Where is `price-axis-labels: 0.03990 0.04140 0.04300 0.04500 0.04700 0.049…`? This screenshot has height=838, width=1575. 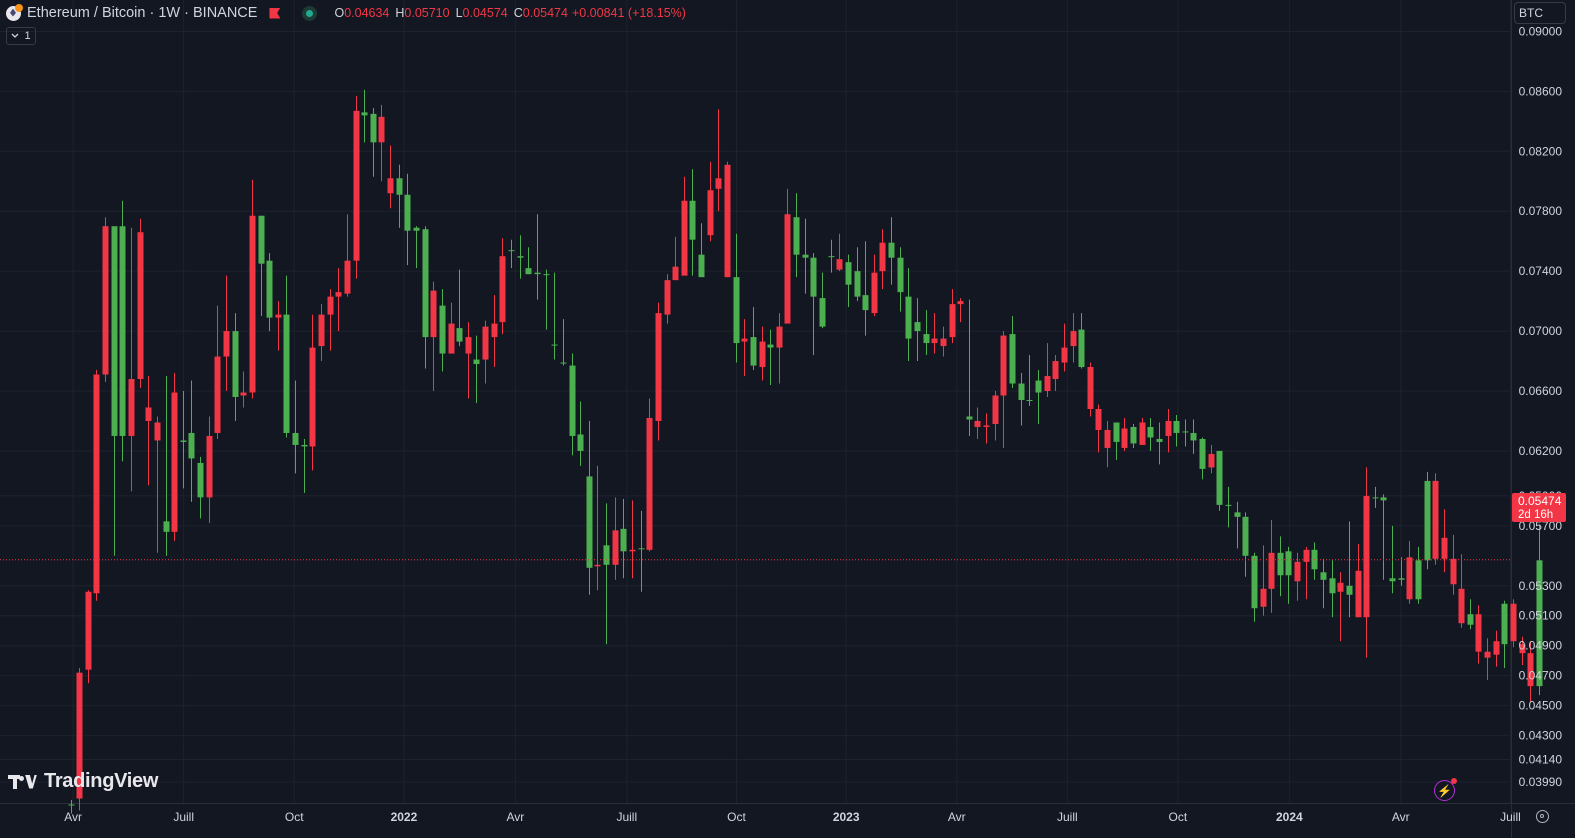 price-axis-labels: 0.03990 0.04140 0.04300 0.04500 0.04700 0.049… is located at coordinates (1541, 406).